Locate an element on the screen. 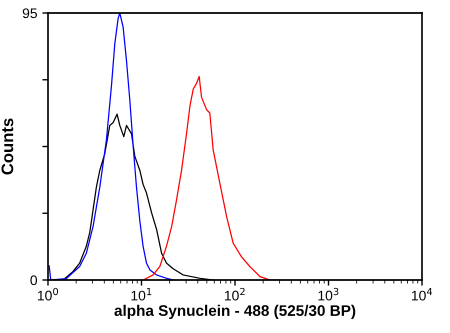  y-tick-label: 95 is located at coordinates (30, 13).